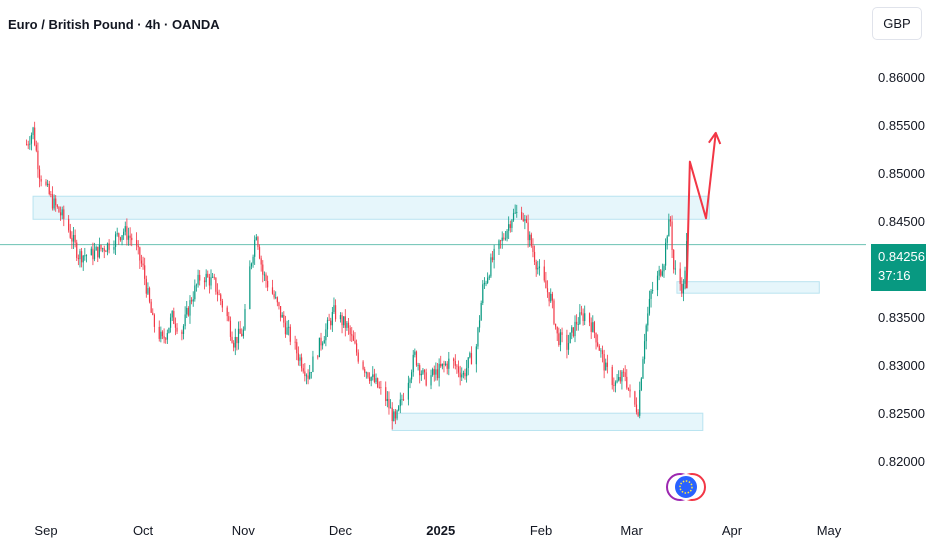 The height and width of the screenshot is (550, 932). What do you see at coordinates (701, 210) in the screenshot?
I see `projection-arrow` at bounding box center [701, 210].